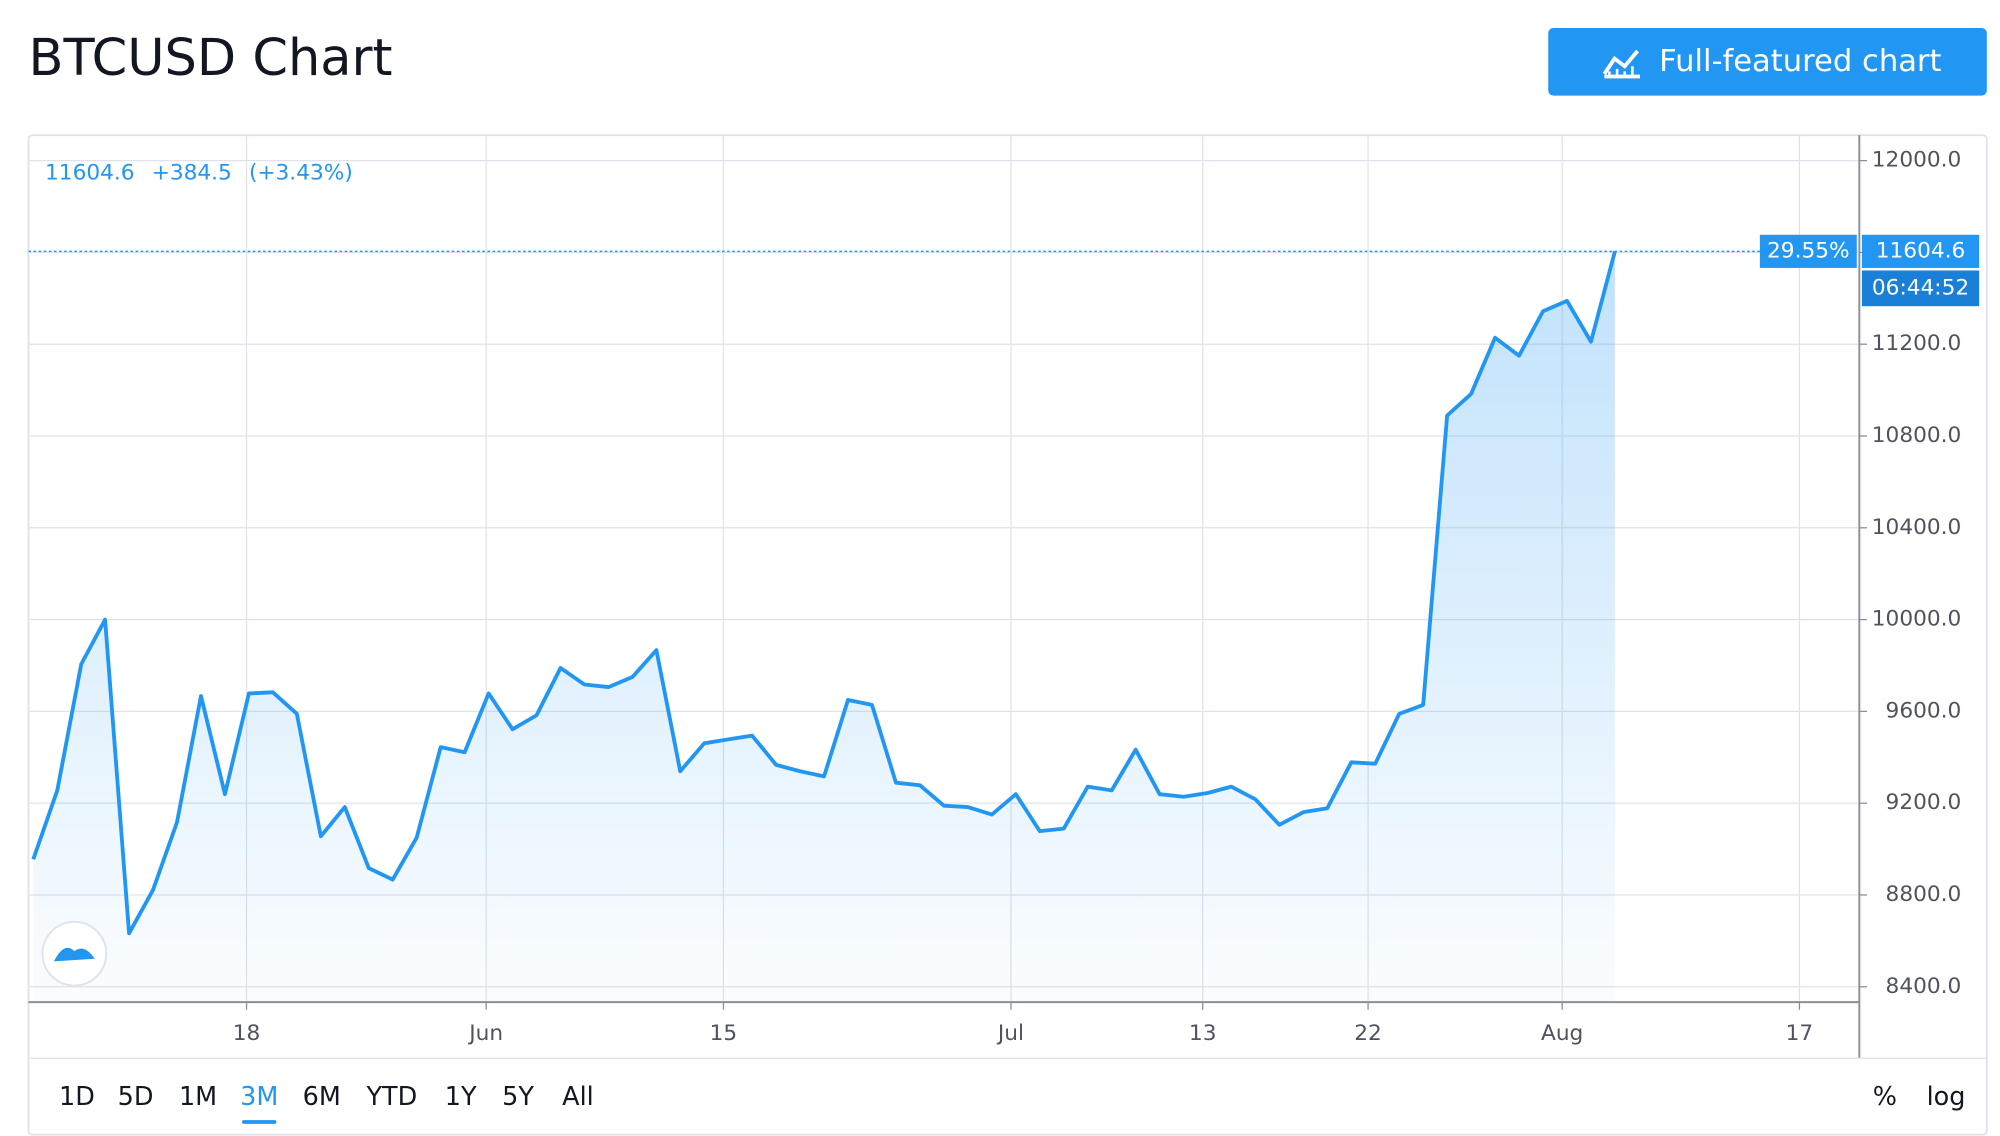  What do you see at coordinates (485, 1033) in the screenshot?
I see `x-tick-label: Jun` at bounding box center [485, 1033].